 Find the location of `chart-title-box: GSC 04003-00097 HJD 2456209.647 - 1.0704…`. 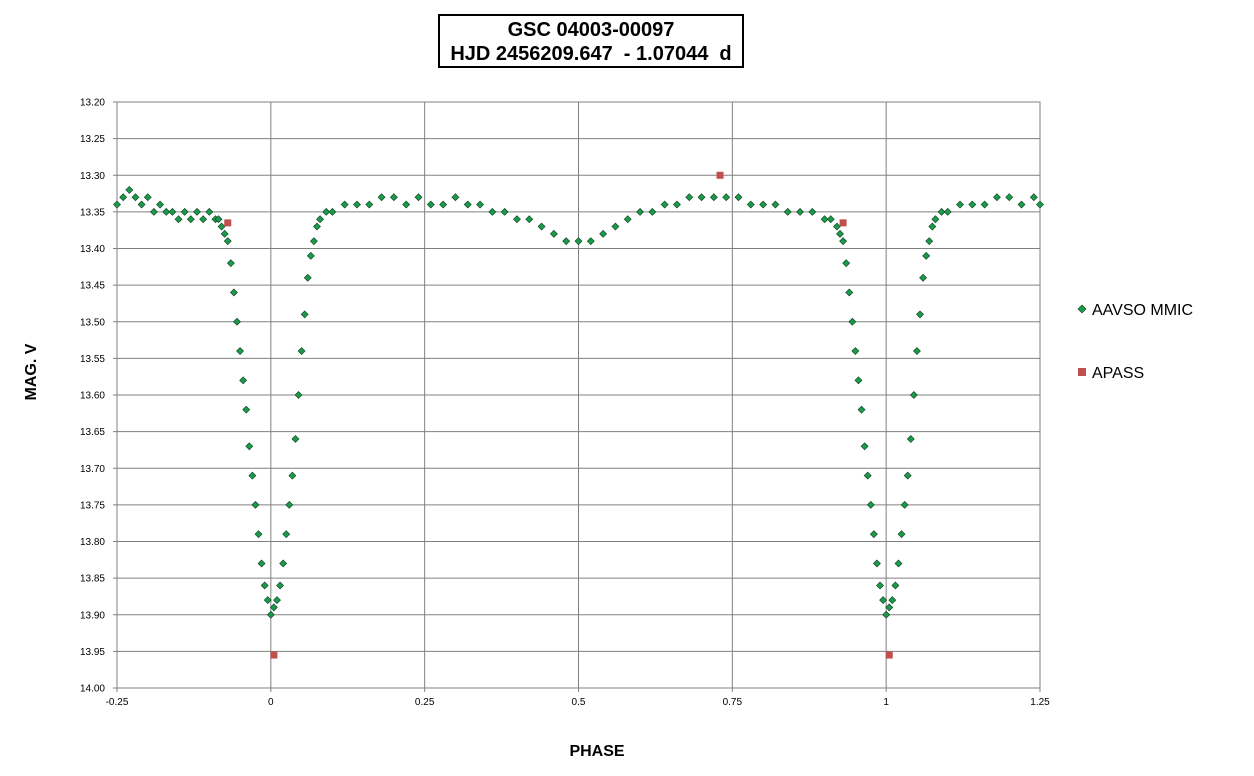

chart-title-box: GSC 04003-00097 HJD 2456209.647 - 1.0704… is located at coordinates (591, 41).